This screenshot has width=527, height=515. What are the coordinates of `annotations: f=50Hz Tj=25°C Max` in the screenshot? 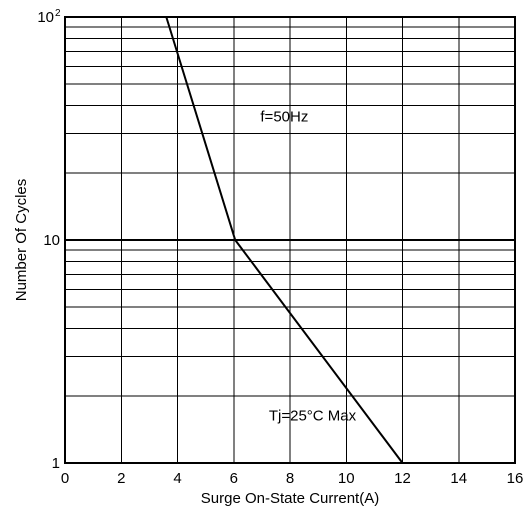 It's located at (308, 266).